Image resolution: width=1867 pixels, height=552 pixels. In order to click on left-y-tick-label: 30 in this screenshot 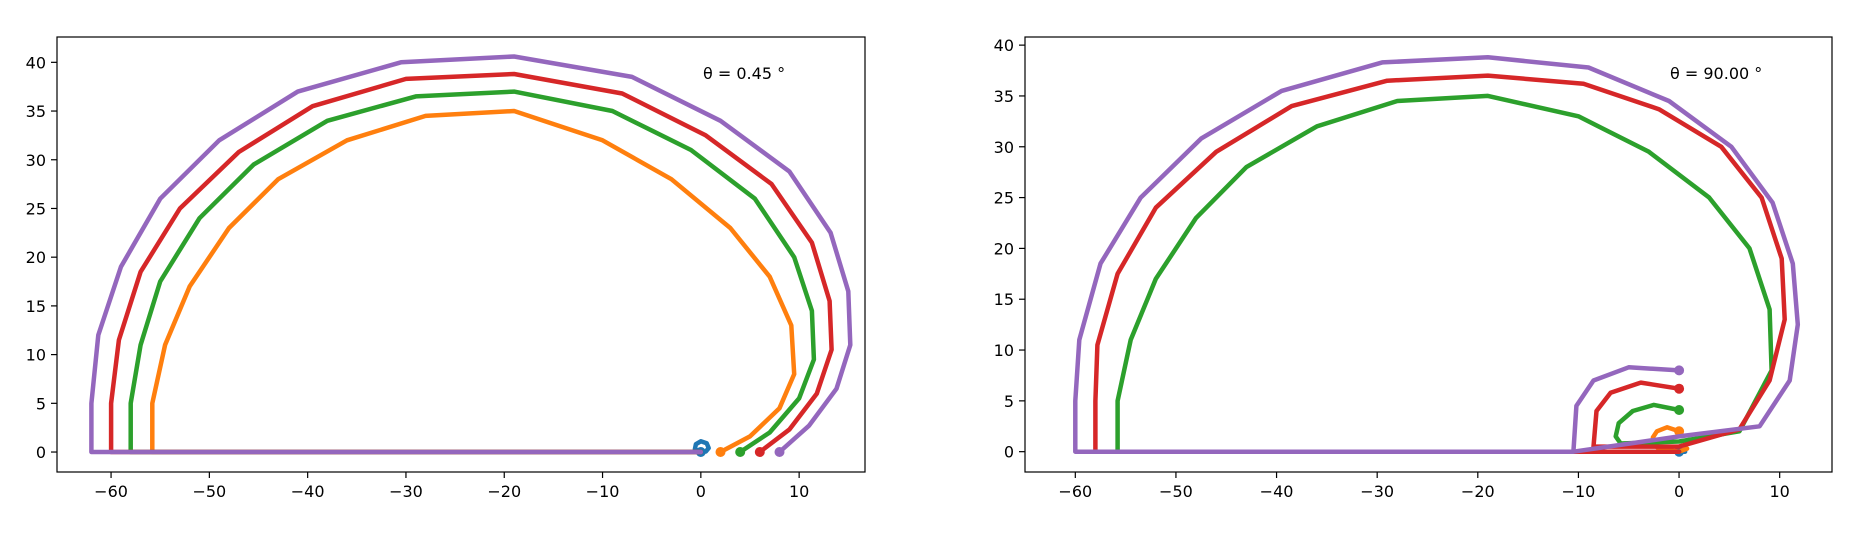, I will do `click(36, 160)`.